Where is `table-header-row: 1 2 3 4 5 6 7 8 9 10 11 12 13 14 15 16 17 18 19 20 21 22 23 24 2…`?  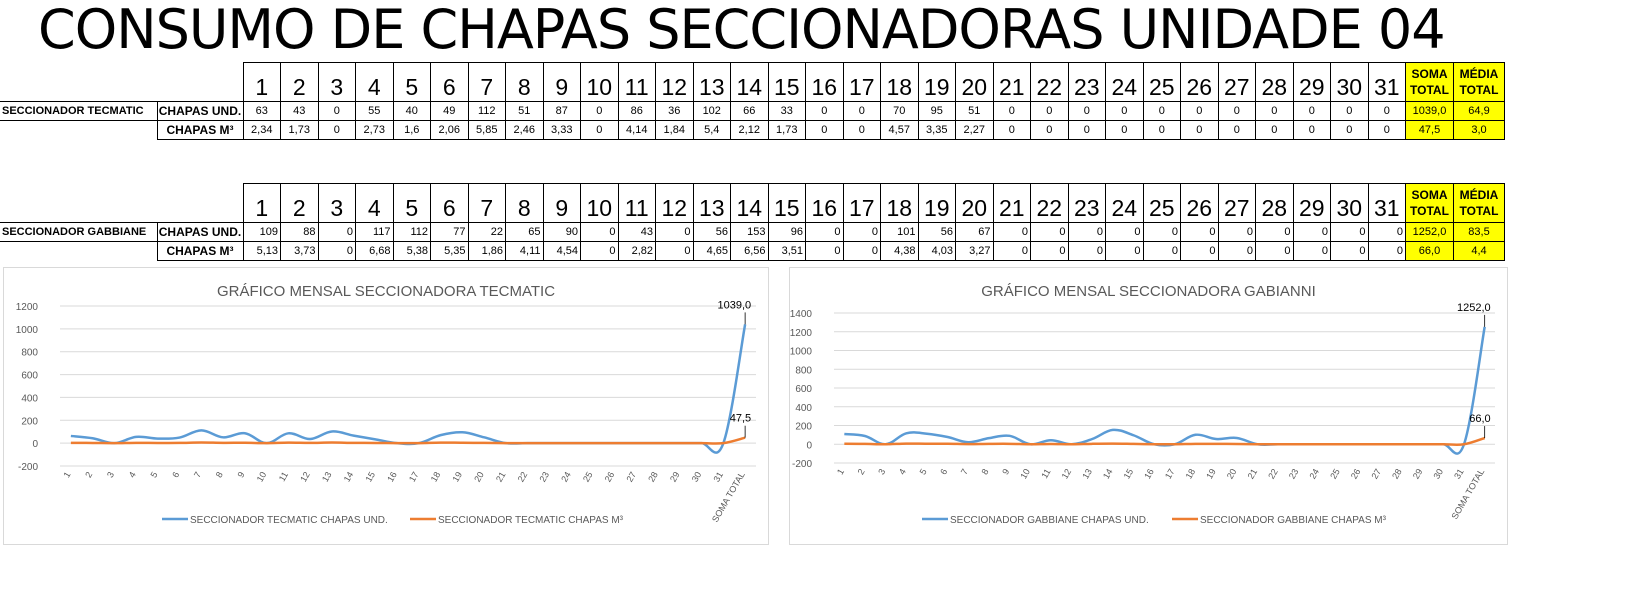 table-header-row: 1 2 3 4 5 6 7 8 9 10 11 12 13 14 15 16 17 18 19 20 21 22 23 24 2… is located at coordinates (752, 82).